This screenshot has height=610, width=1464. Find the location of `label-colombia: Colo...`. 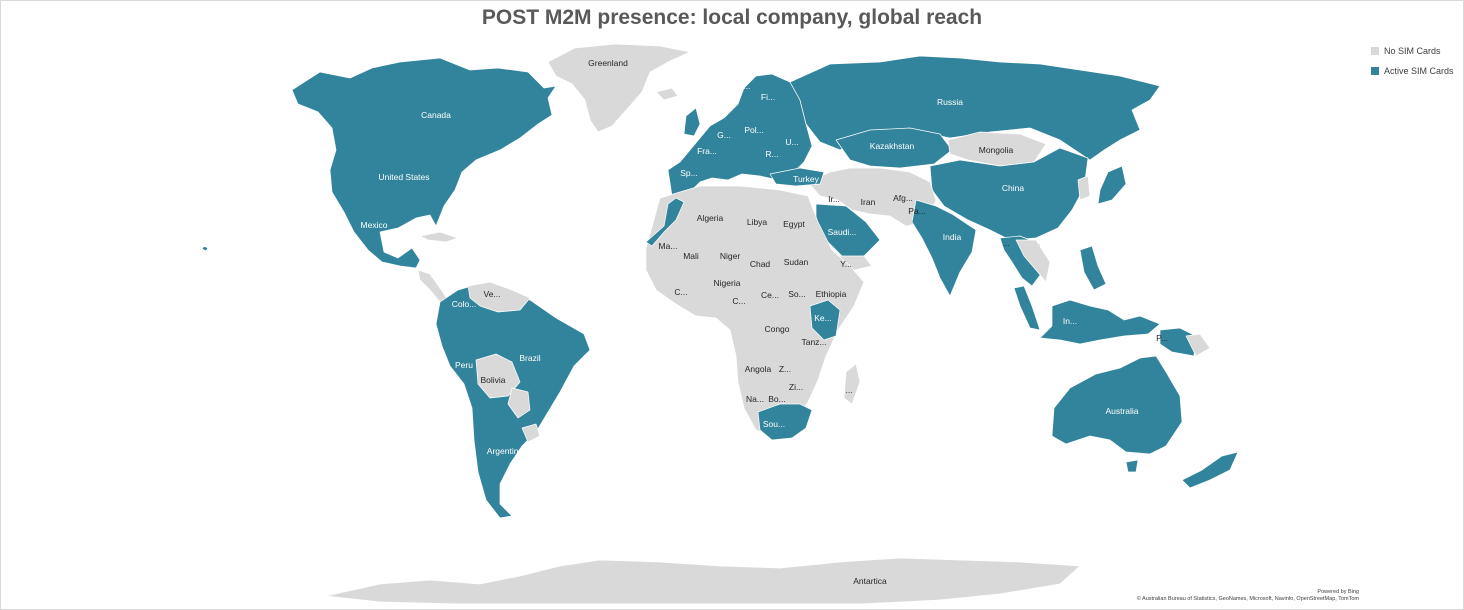

label-colombia: Colo... is located at coordinates (464, 304).